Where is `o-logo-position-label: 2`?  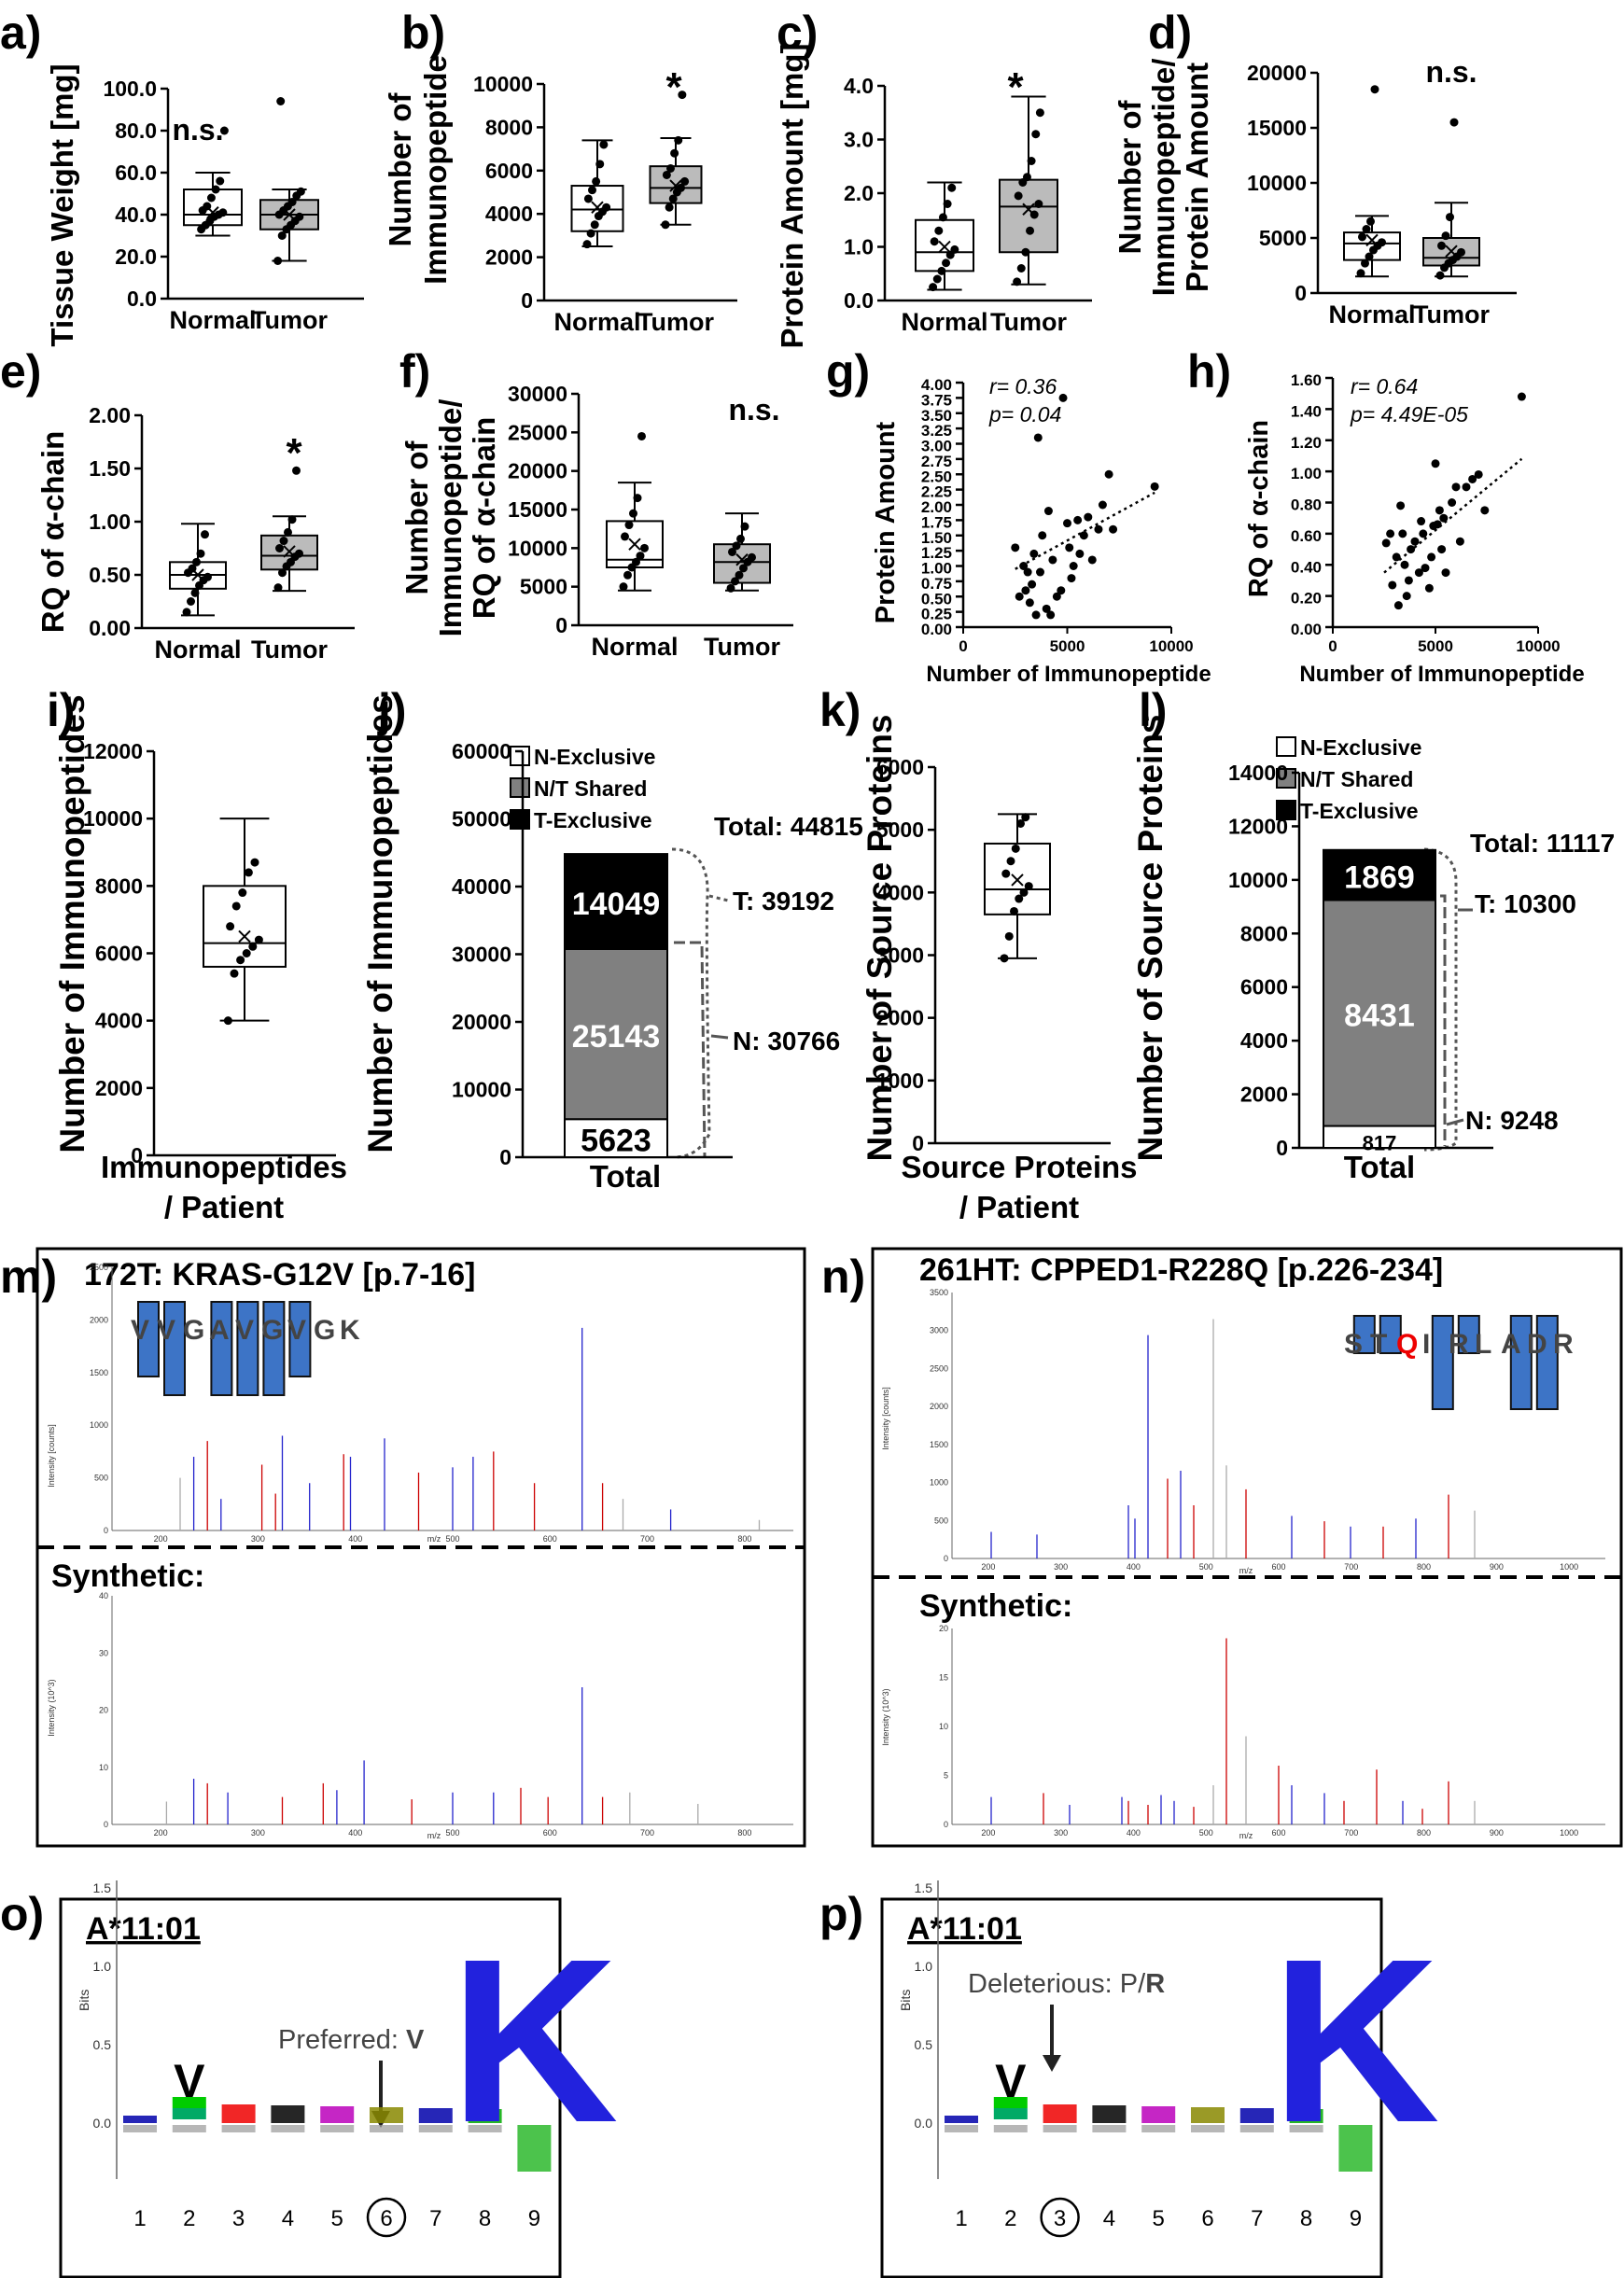 o-logo-position-label: 2 is located at coordinates (189, 2218).